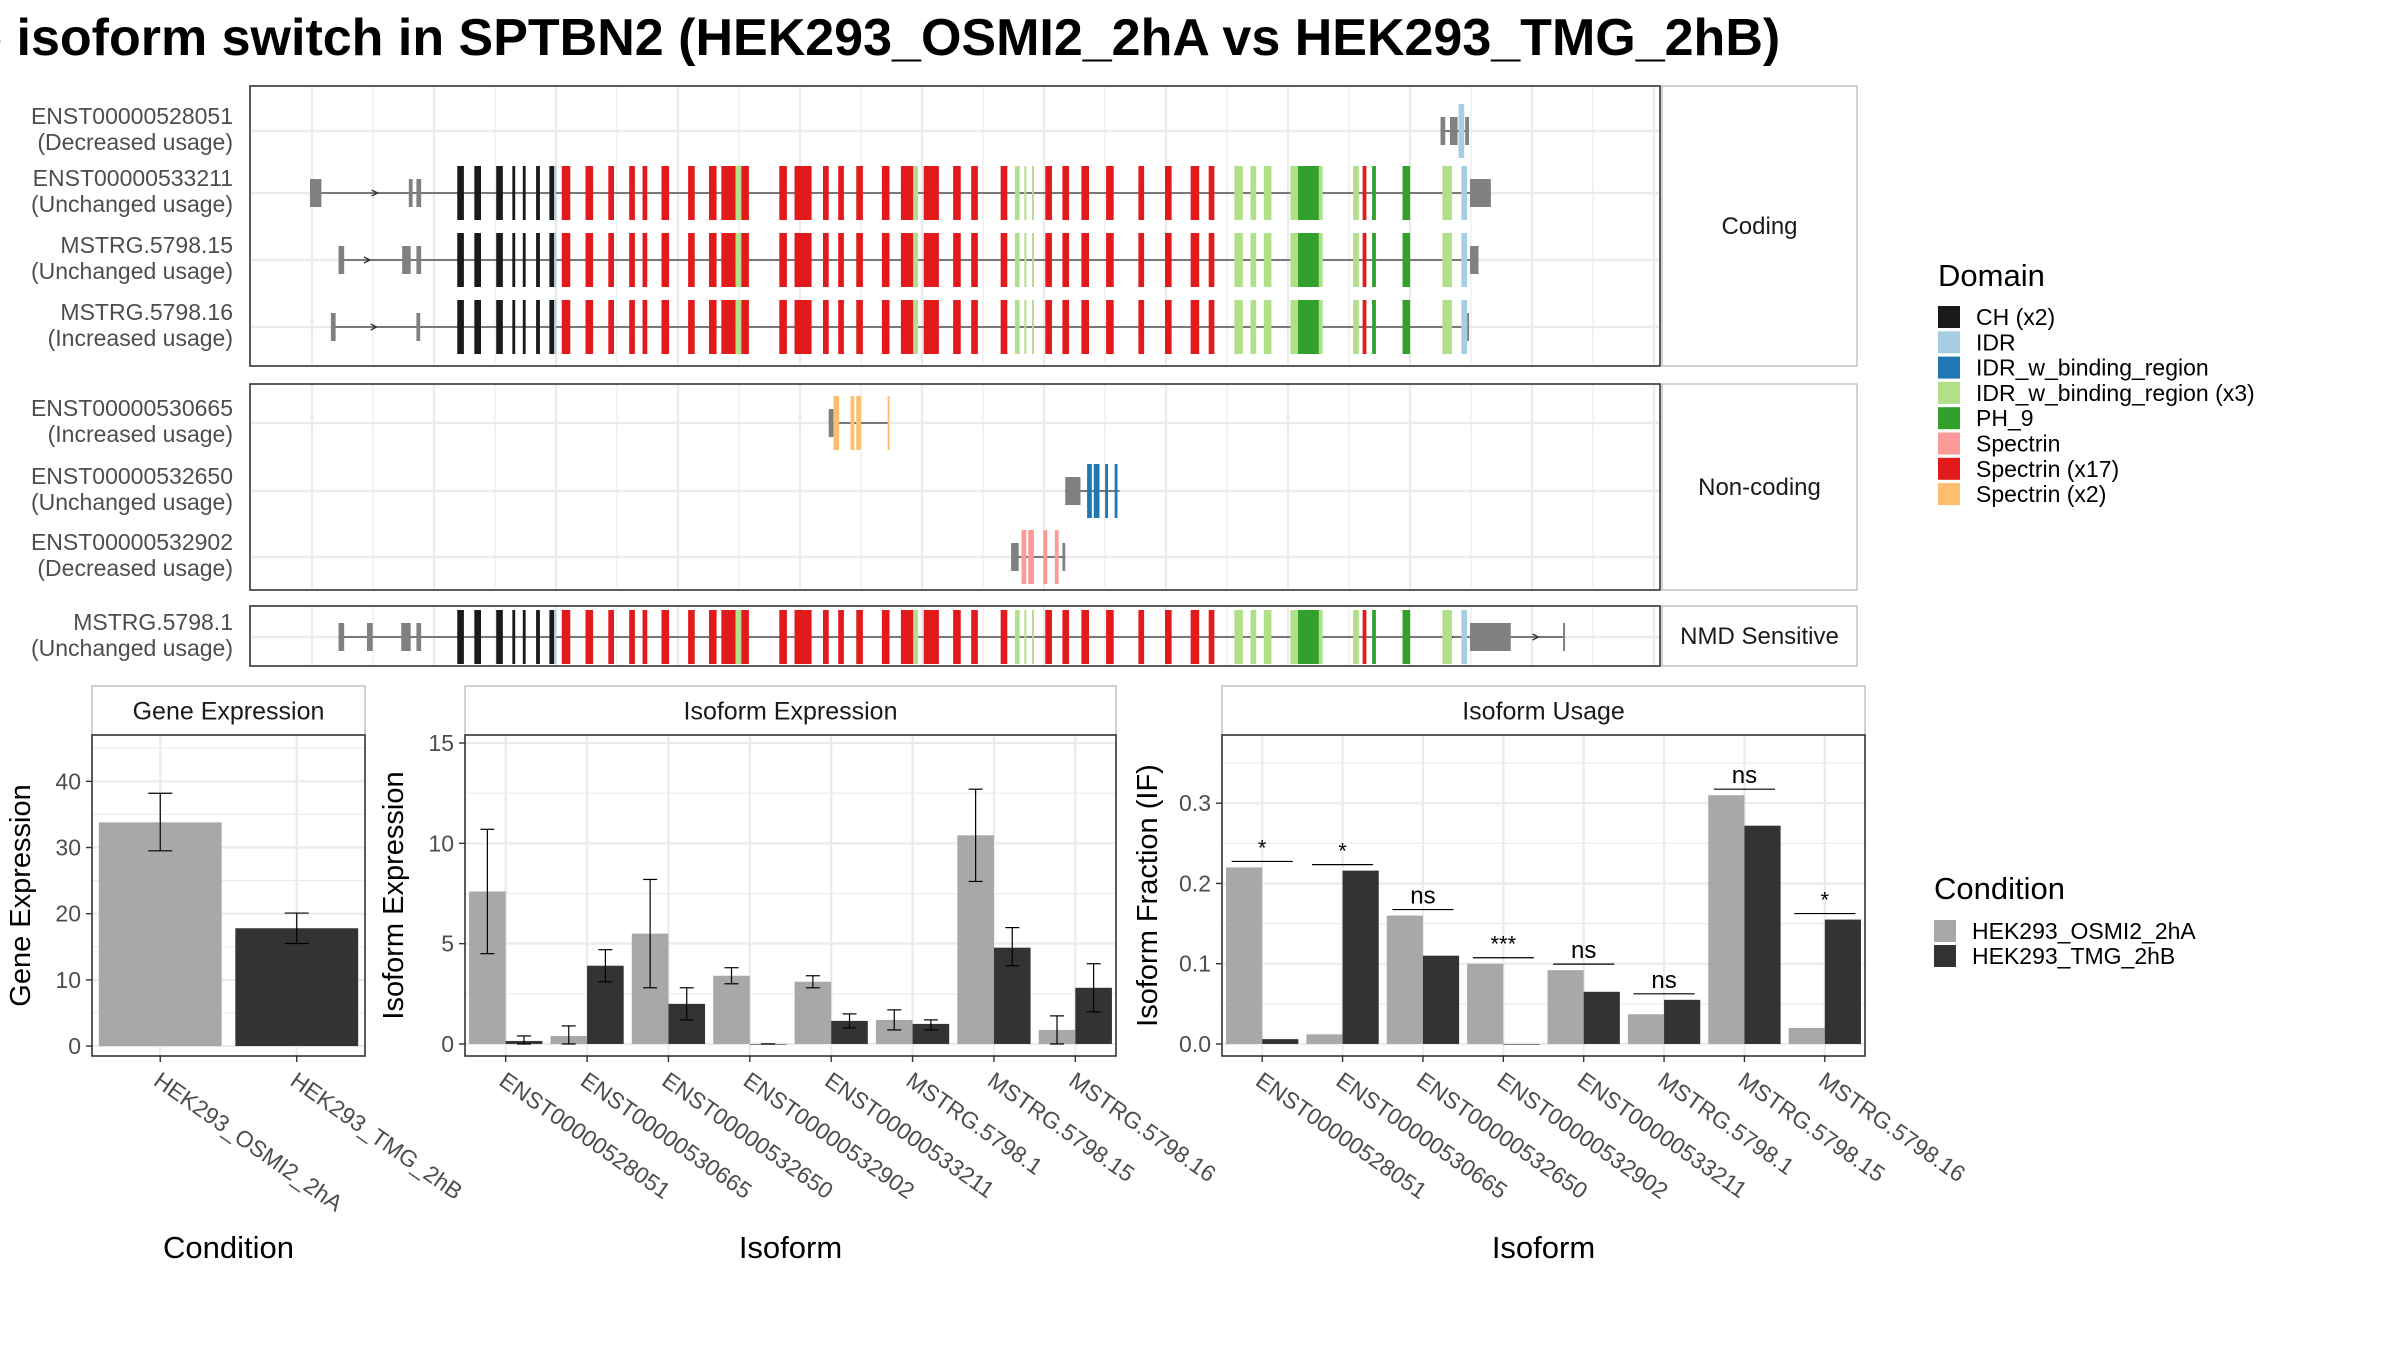  What do you see at coordinates (132, 476) in the screenshot?
I see `isoform-id-label: ENST00000532650` at bounding box center [132, 476].